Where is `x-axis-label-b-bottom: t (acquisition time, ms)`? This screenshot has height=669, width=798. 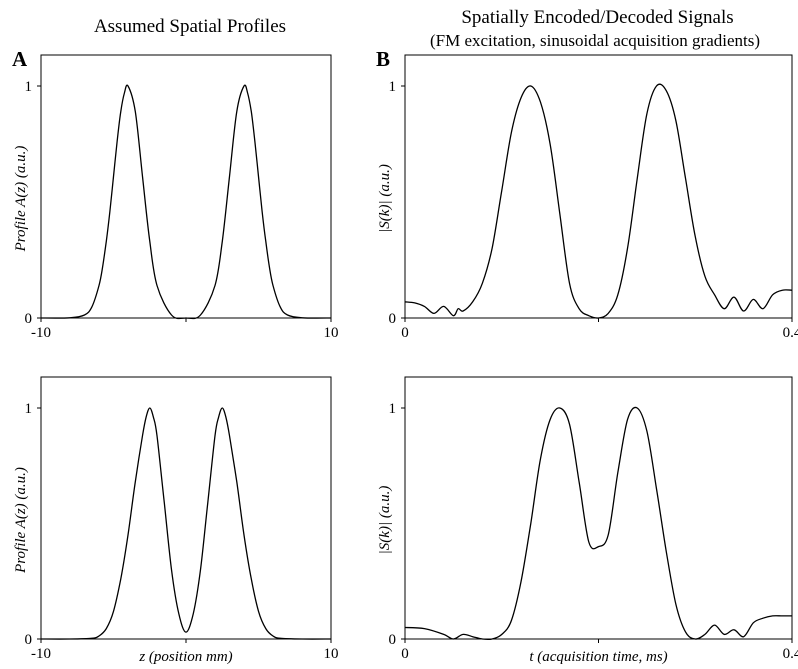 x-axis-label-b-bottom: t (acquisition time, ms) is located at coordinates (598, 657).